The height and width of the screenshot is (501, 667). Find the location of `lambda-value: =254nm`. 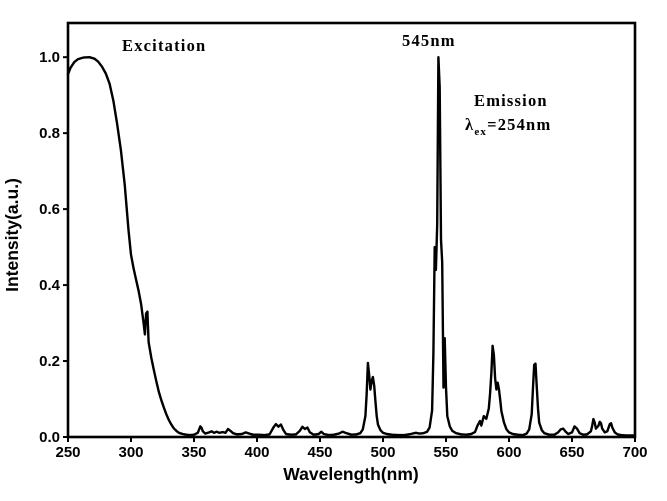

lambda-value: =254nm is located at coordinates (519, 124).